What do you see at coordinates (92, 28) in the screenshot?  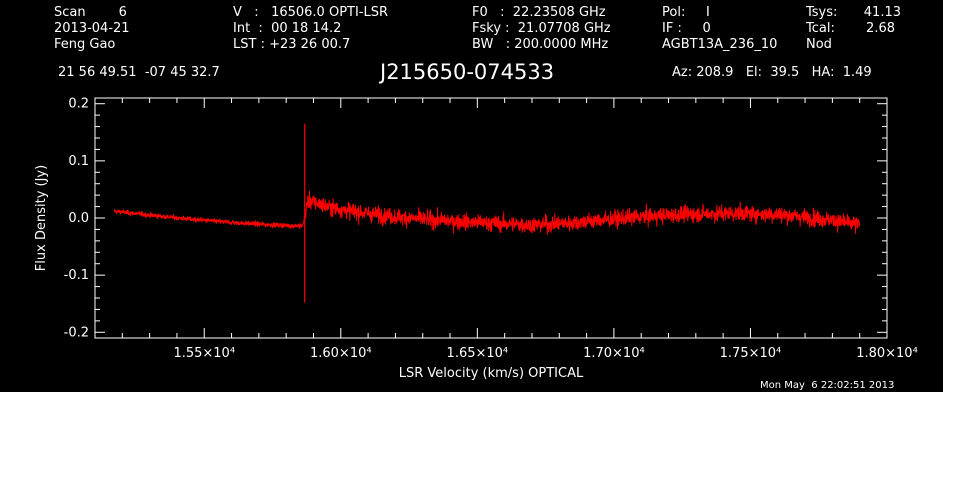 I see `date-line: 2013-04-21` at bounding box center [92, 28].